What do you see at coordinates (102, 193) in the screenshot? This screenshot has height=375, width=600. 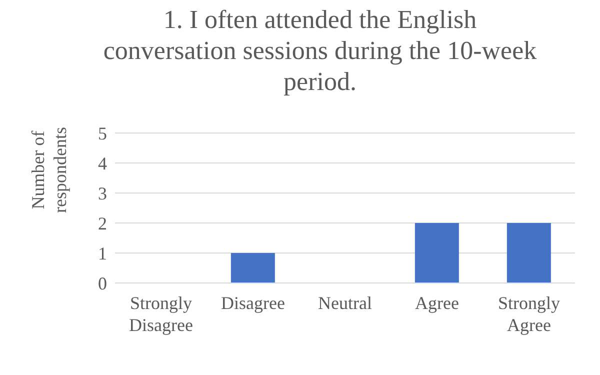 I see `y-tick-label: 3` at bounding box center [102, 193].